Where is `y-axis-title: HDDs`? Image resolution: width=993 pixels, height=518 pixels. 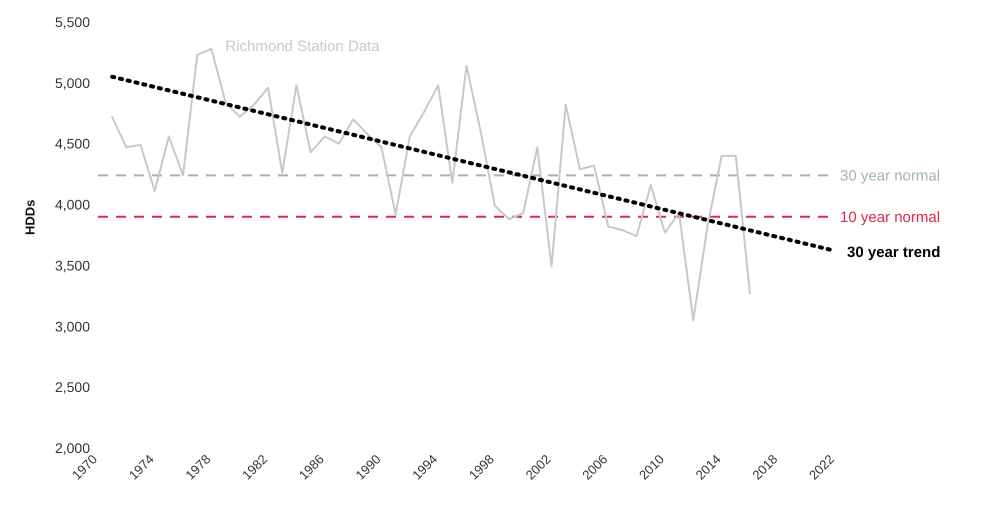 y-axis-title: HDDs is located at coordinates (30, 217).